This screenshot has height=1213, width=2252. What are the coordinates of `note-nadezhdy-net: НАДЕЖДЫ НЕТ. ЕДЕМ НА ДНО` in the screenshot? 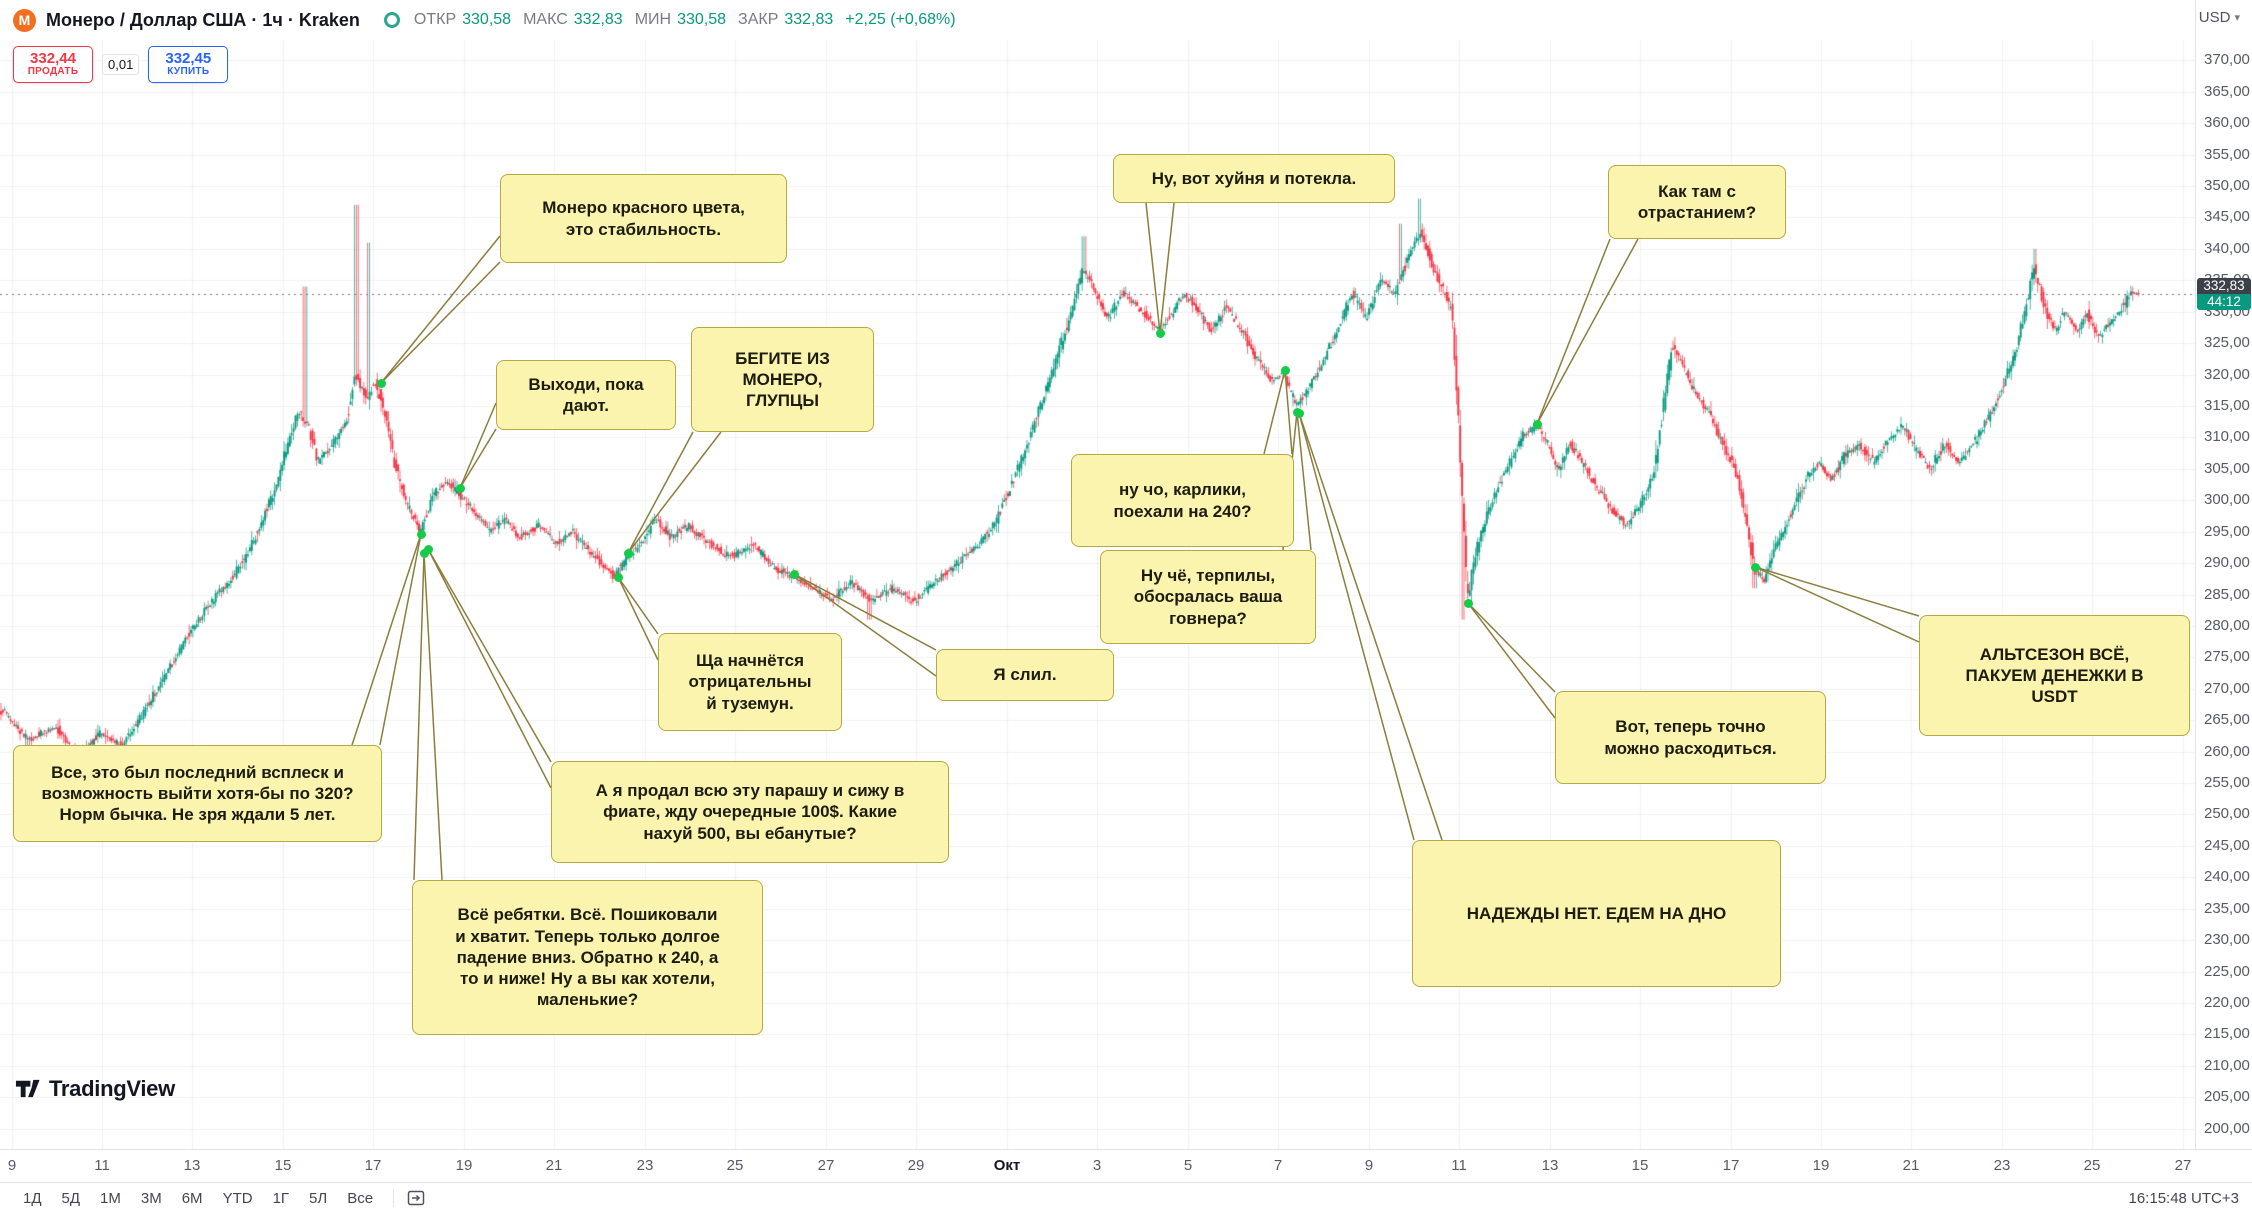 It's located at (1596, 913).